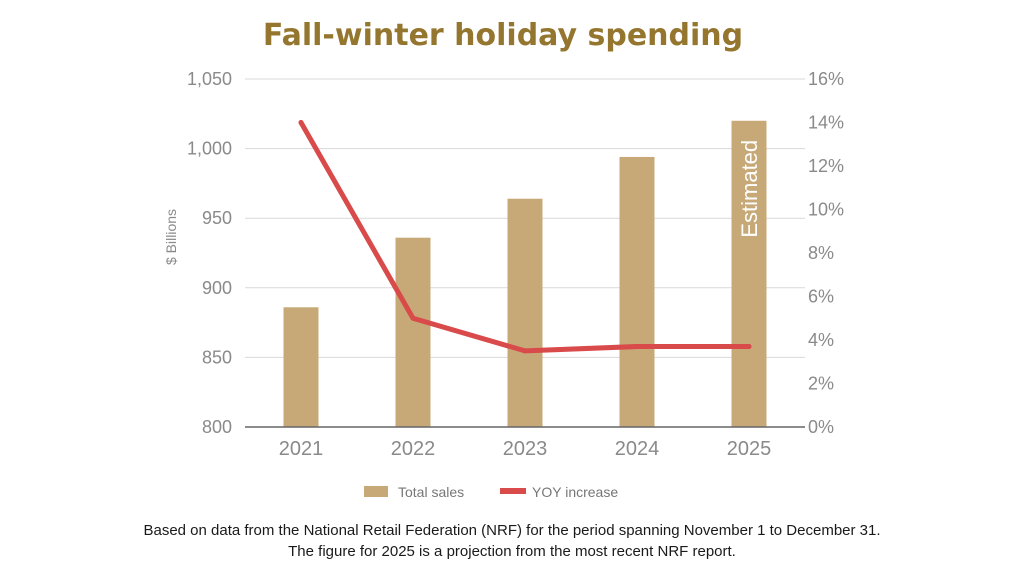 The height and width of the screenshot is (576, 1024). What do you see at coordinates (821, 253) in the screenshot?
I see `y2-tick-label: 8%` at bounding box center [821, 253].